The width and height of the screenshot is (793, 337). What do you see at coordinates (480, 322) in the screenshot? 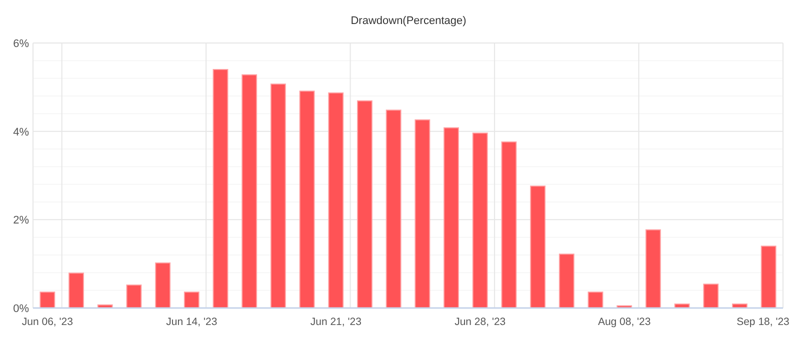
I see `x-tick-label: Jun 28, '23` at bounding box center [480, 322].